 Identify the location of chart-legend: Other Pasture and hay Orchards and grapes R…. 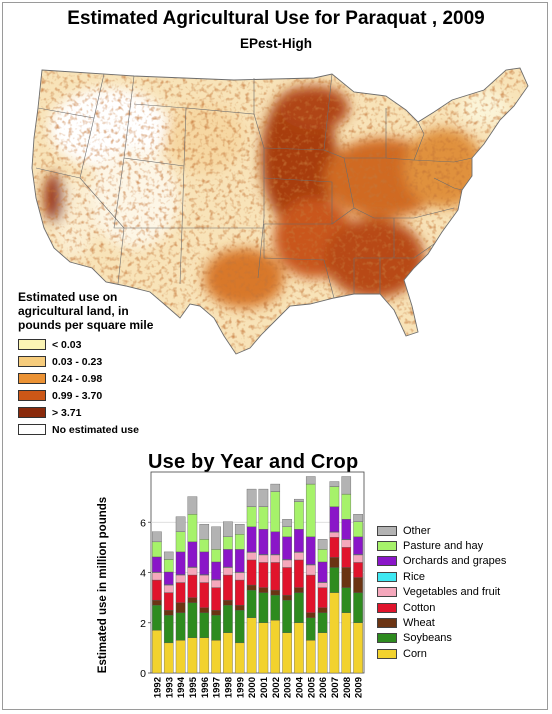
(462, 592).